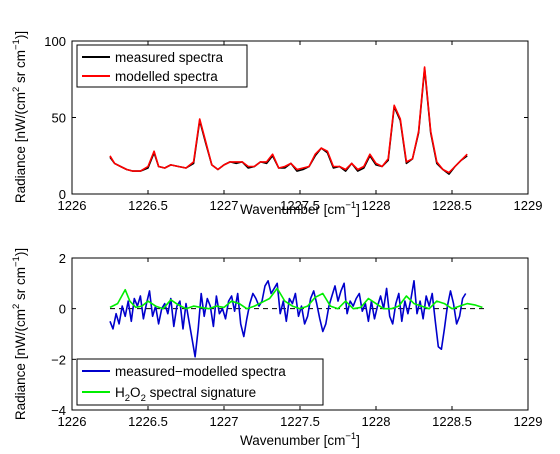  I want to click on bottom-series-group, so click(296, 318).